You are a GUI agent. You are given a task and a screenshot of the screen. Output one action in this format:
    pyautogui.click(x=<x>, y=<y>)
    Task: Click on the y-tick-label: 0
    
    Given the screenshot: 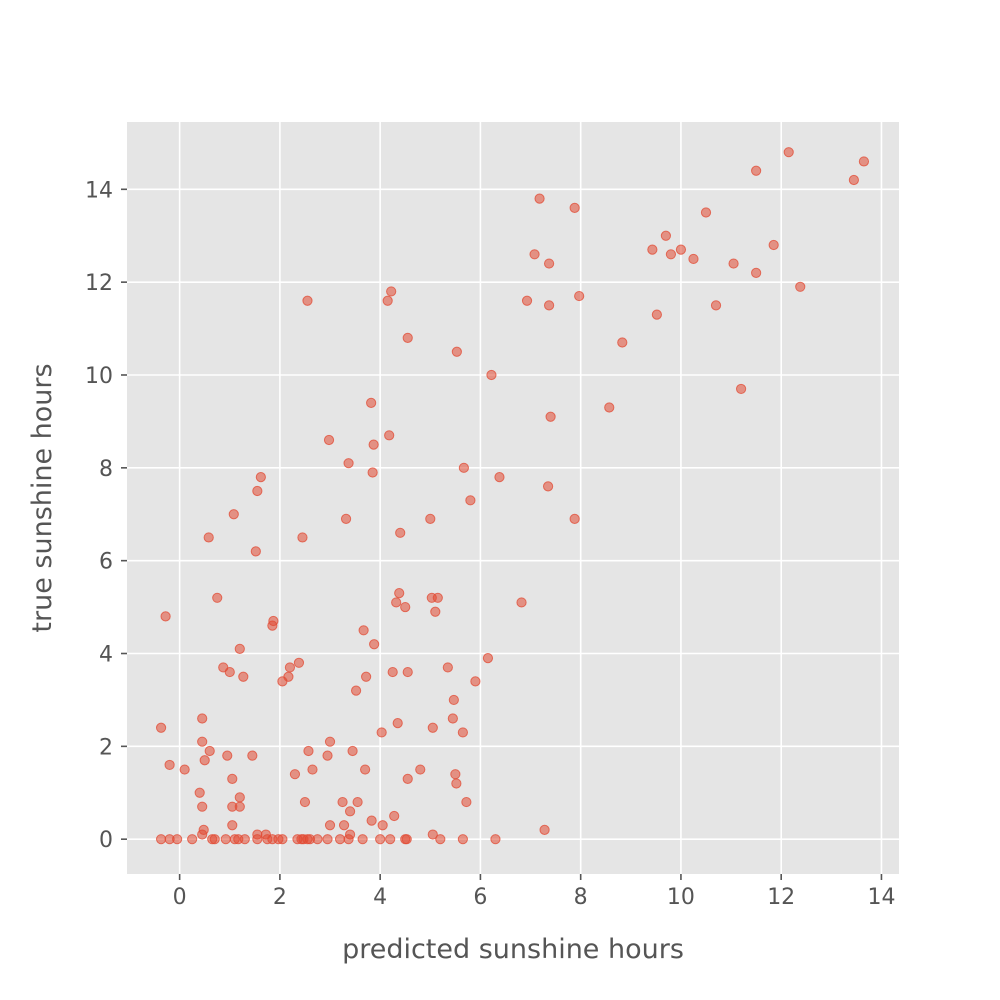 What is the action you would take?
    pyautogui.click(x=106, y=840)
    